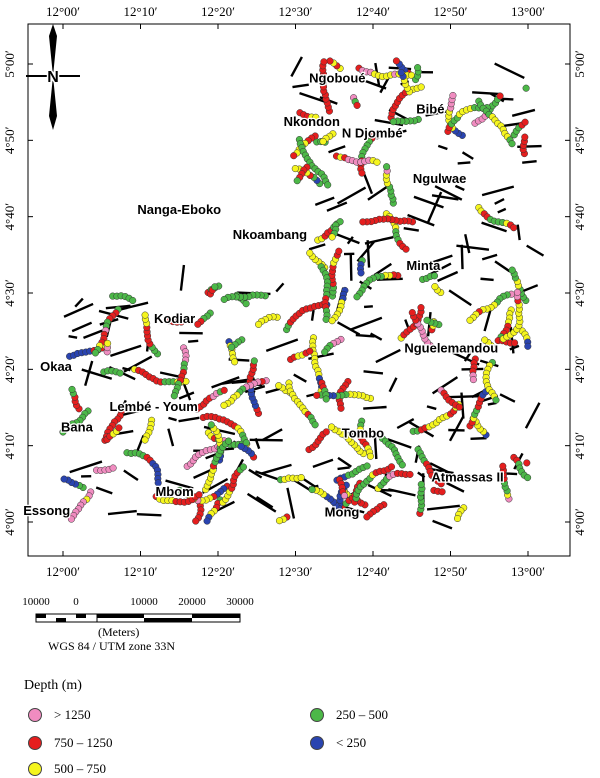 The width and height of the screenshot is (600, 778). I want to click on legend-title: Depth (m), so click(53, 685).